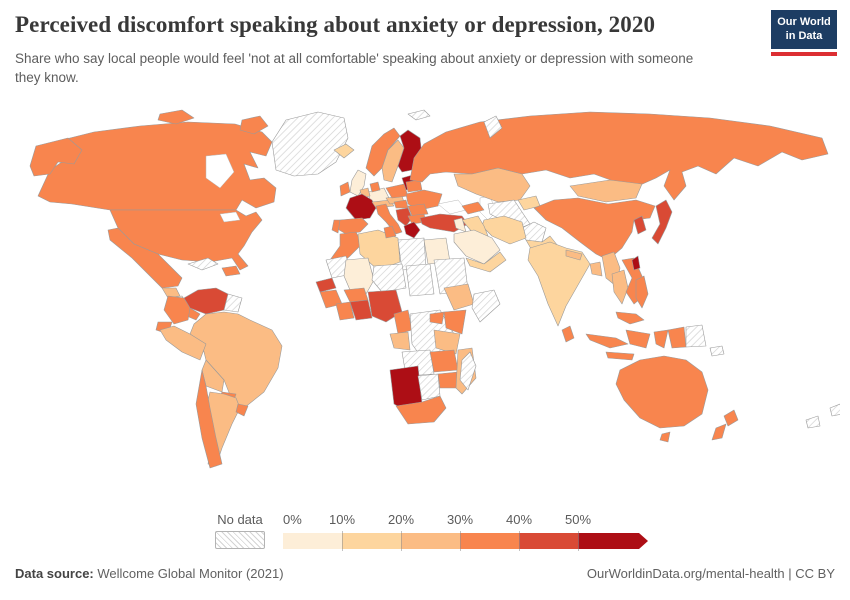 The width and height of the screenshot is (850, 600). I want to click on region-nepal, so click(574, 255).